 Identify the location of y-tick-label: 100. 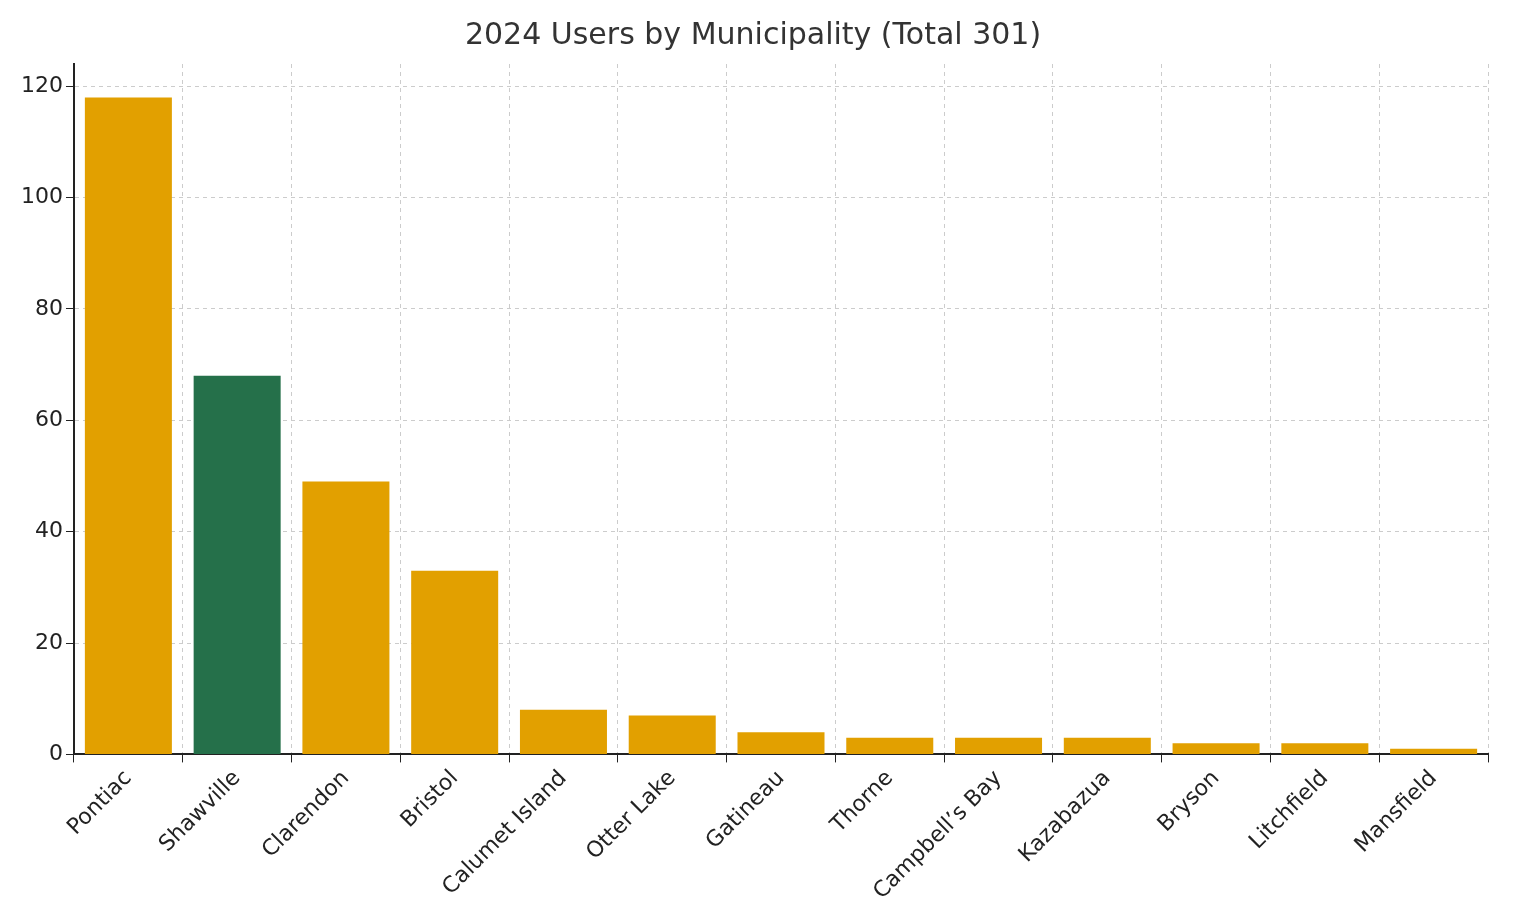
(41, 196).